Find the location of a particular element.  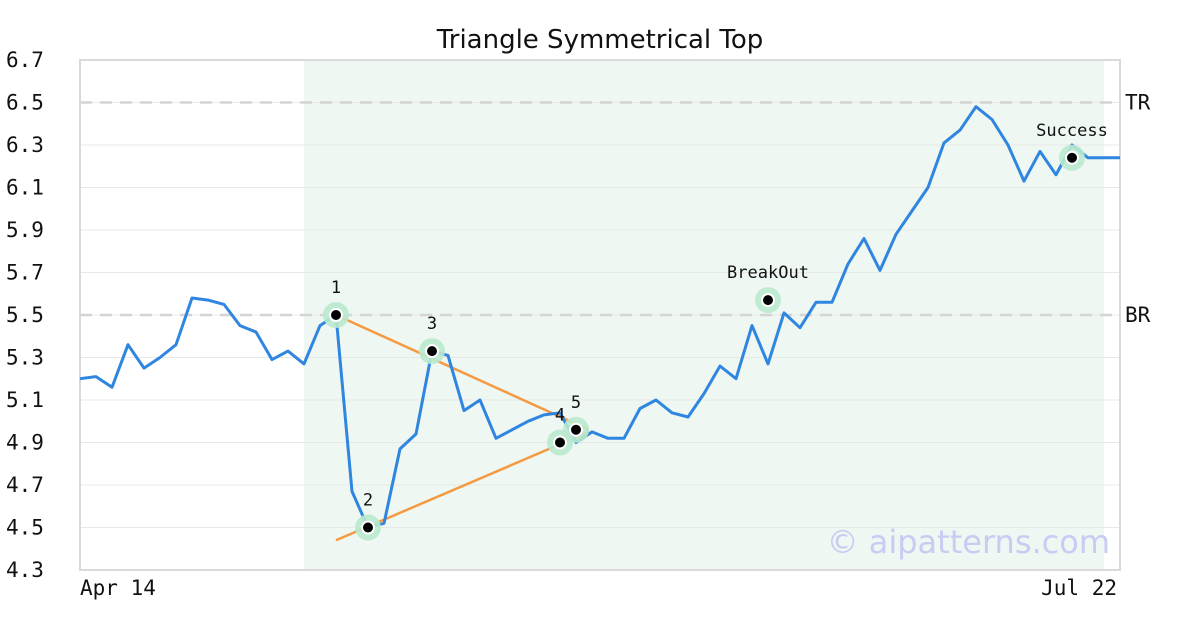

point-label: 2 is located at coordinates (368, 501).